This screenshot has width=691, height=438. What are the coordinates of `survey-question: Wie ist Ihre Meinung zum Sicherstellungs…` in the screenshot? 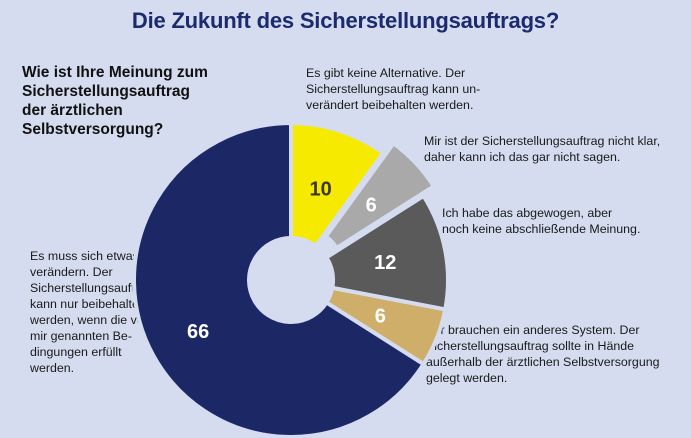 It's located at (115, 101).